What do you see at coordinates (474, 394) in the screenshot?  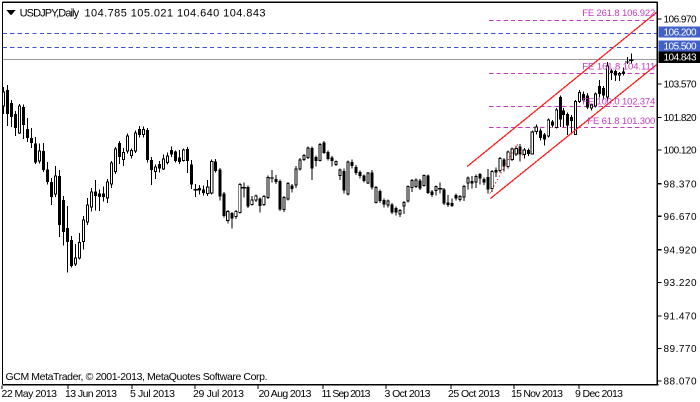 I see `svg-text: 25 Oct 2013` at bounding box center [474, 394].